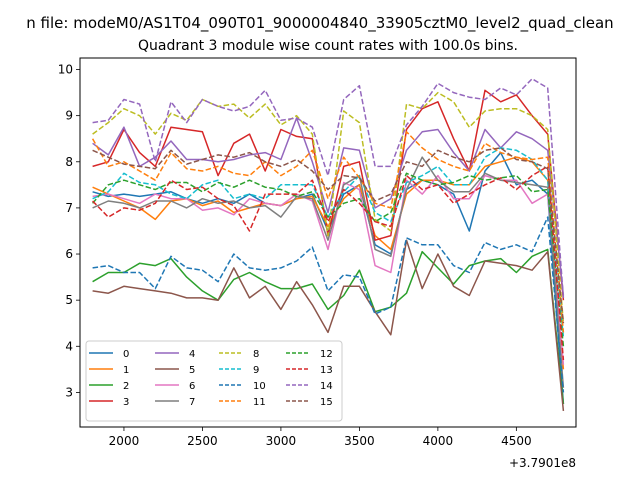 This screenshot has width=640, height=480. Describe the element at coordinates (126, 402) in the screenshot. I see `legend-label-3: 3` at that location.